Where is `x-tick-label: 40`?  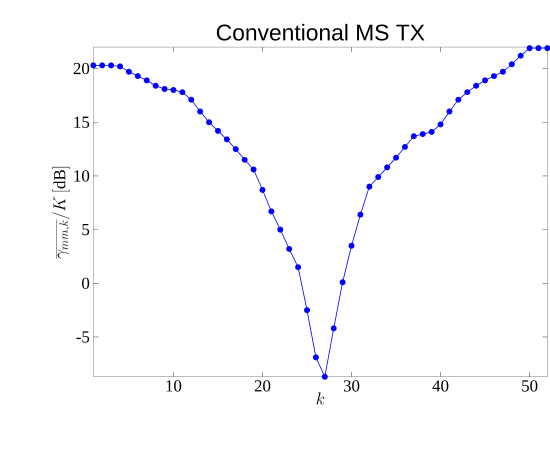 x-tick-label: 40 is located at coordinates (440, 386).